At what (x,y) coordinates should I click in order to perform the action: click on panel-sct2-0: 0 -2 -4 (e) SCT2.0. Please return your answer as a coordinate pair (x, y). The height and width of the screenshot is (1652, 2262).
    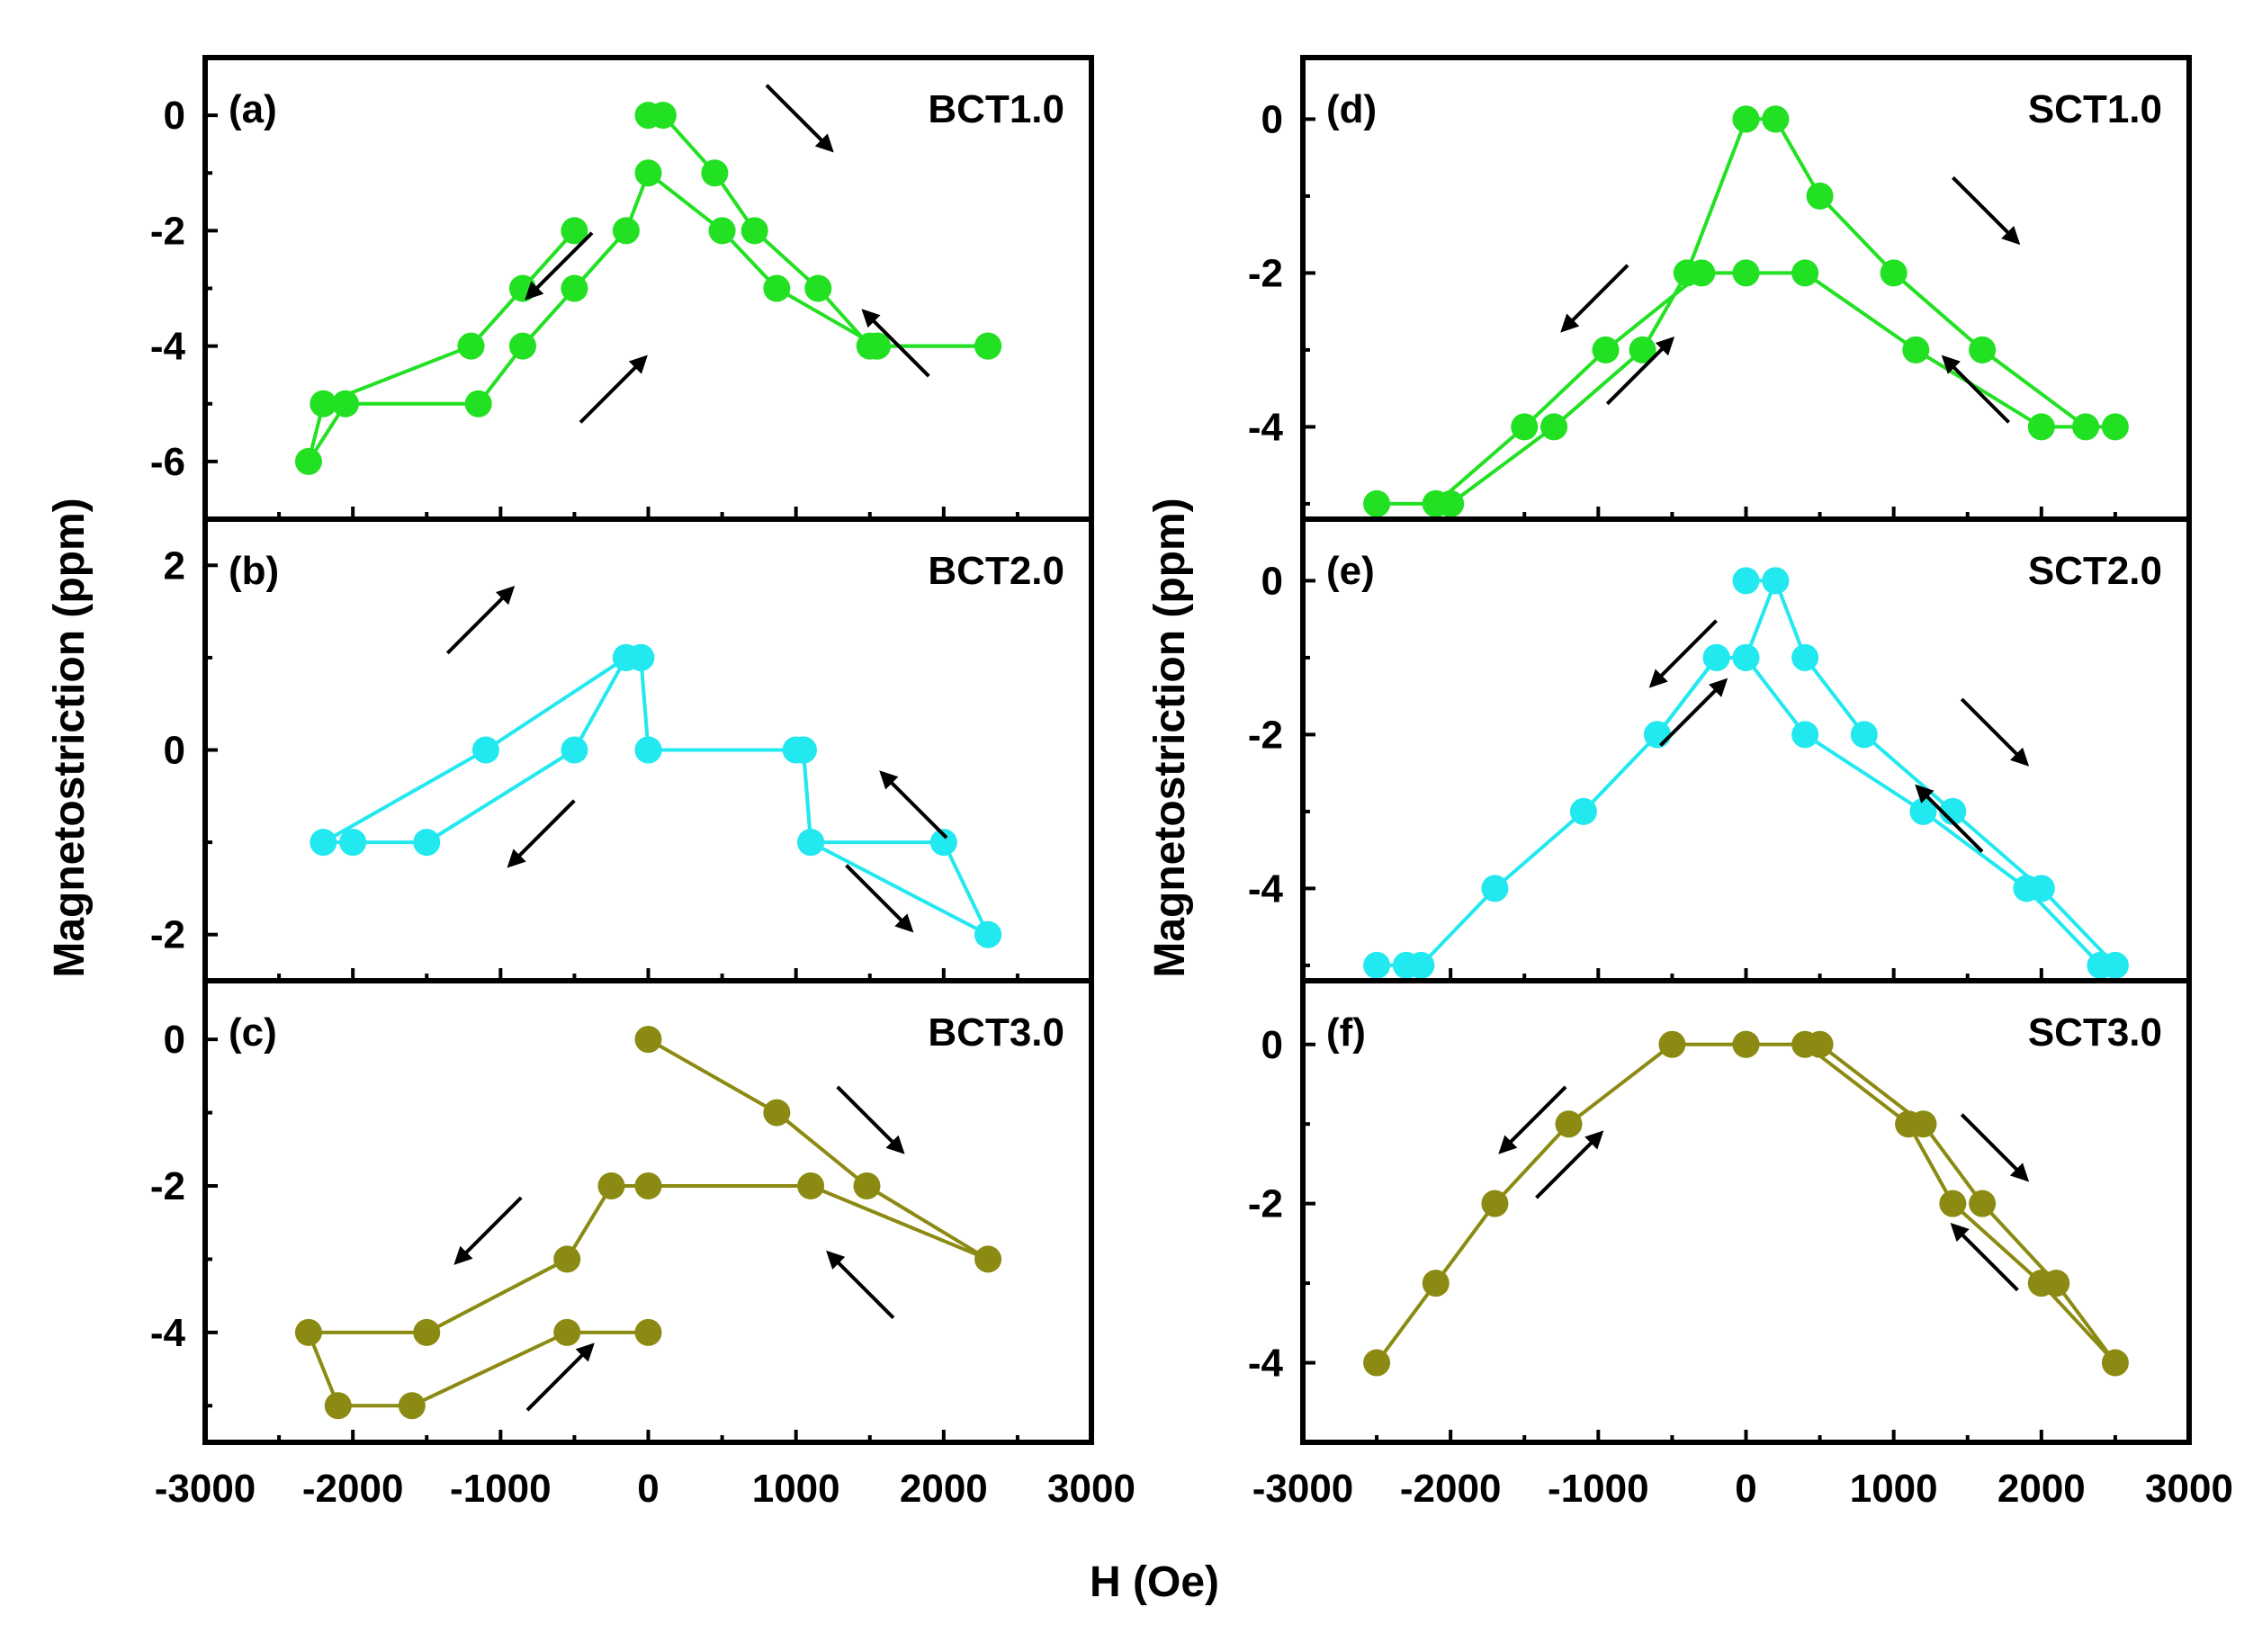
    Looking at the image, I should click on (1720, 749).